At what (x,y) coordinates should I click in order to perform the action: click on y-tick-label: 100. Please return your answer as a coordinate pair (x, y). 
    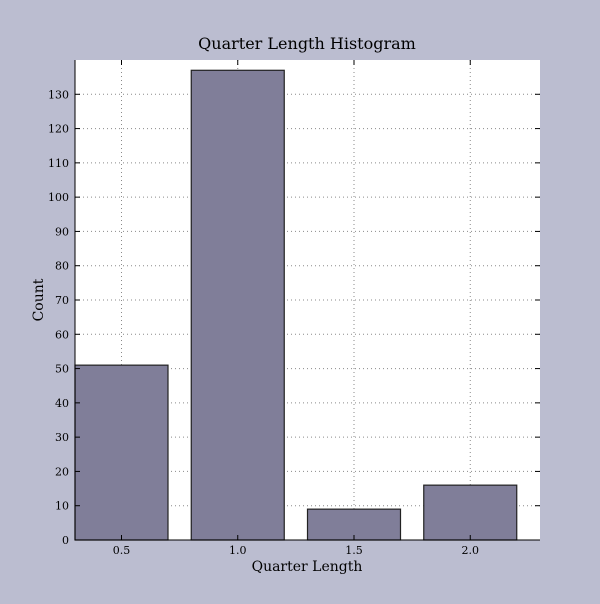
    Looking at the image, I should click on (58, 197).